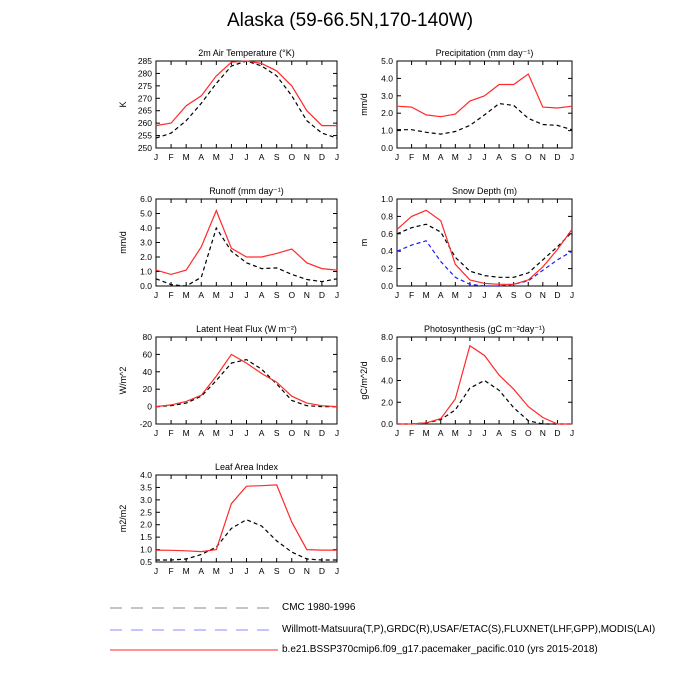  Describe the element at coordinates (387, 61) in the screenshot. I see `y-tick-label: 5.0` at that location.